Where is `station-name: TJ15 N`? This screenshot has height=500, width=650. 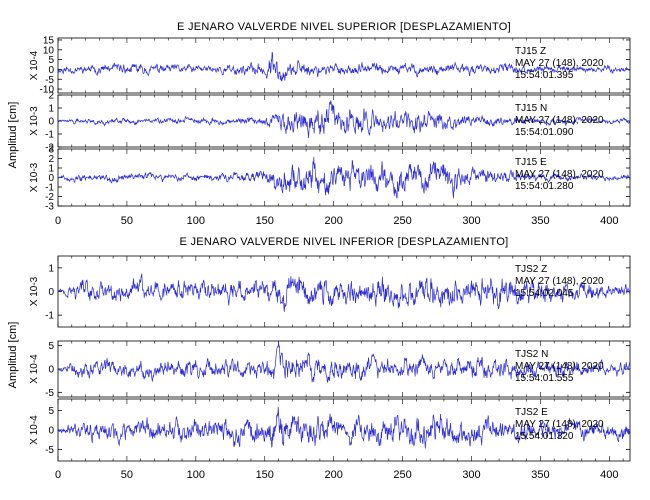
station-name: TJ15 N is located at coordinates (531, 108).